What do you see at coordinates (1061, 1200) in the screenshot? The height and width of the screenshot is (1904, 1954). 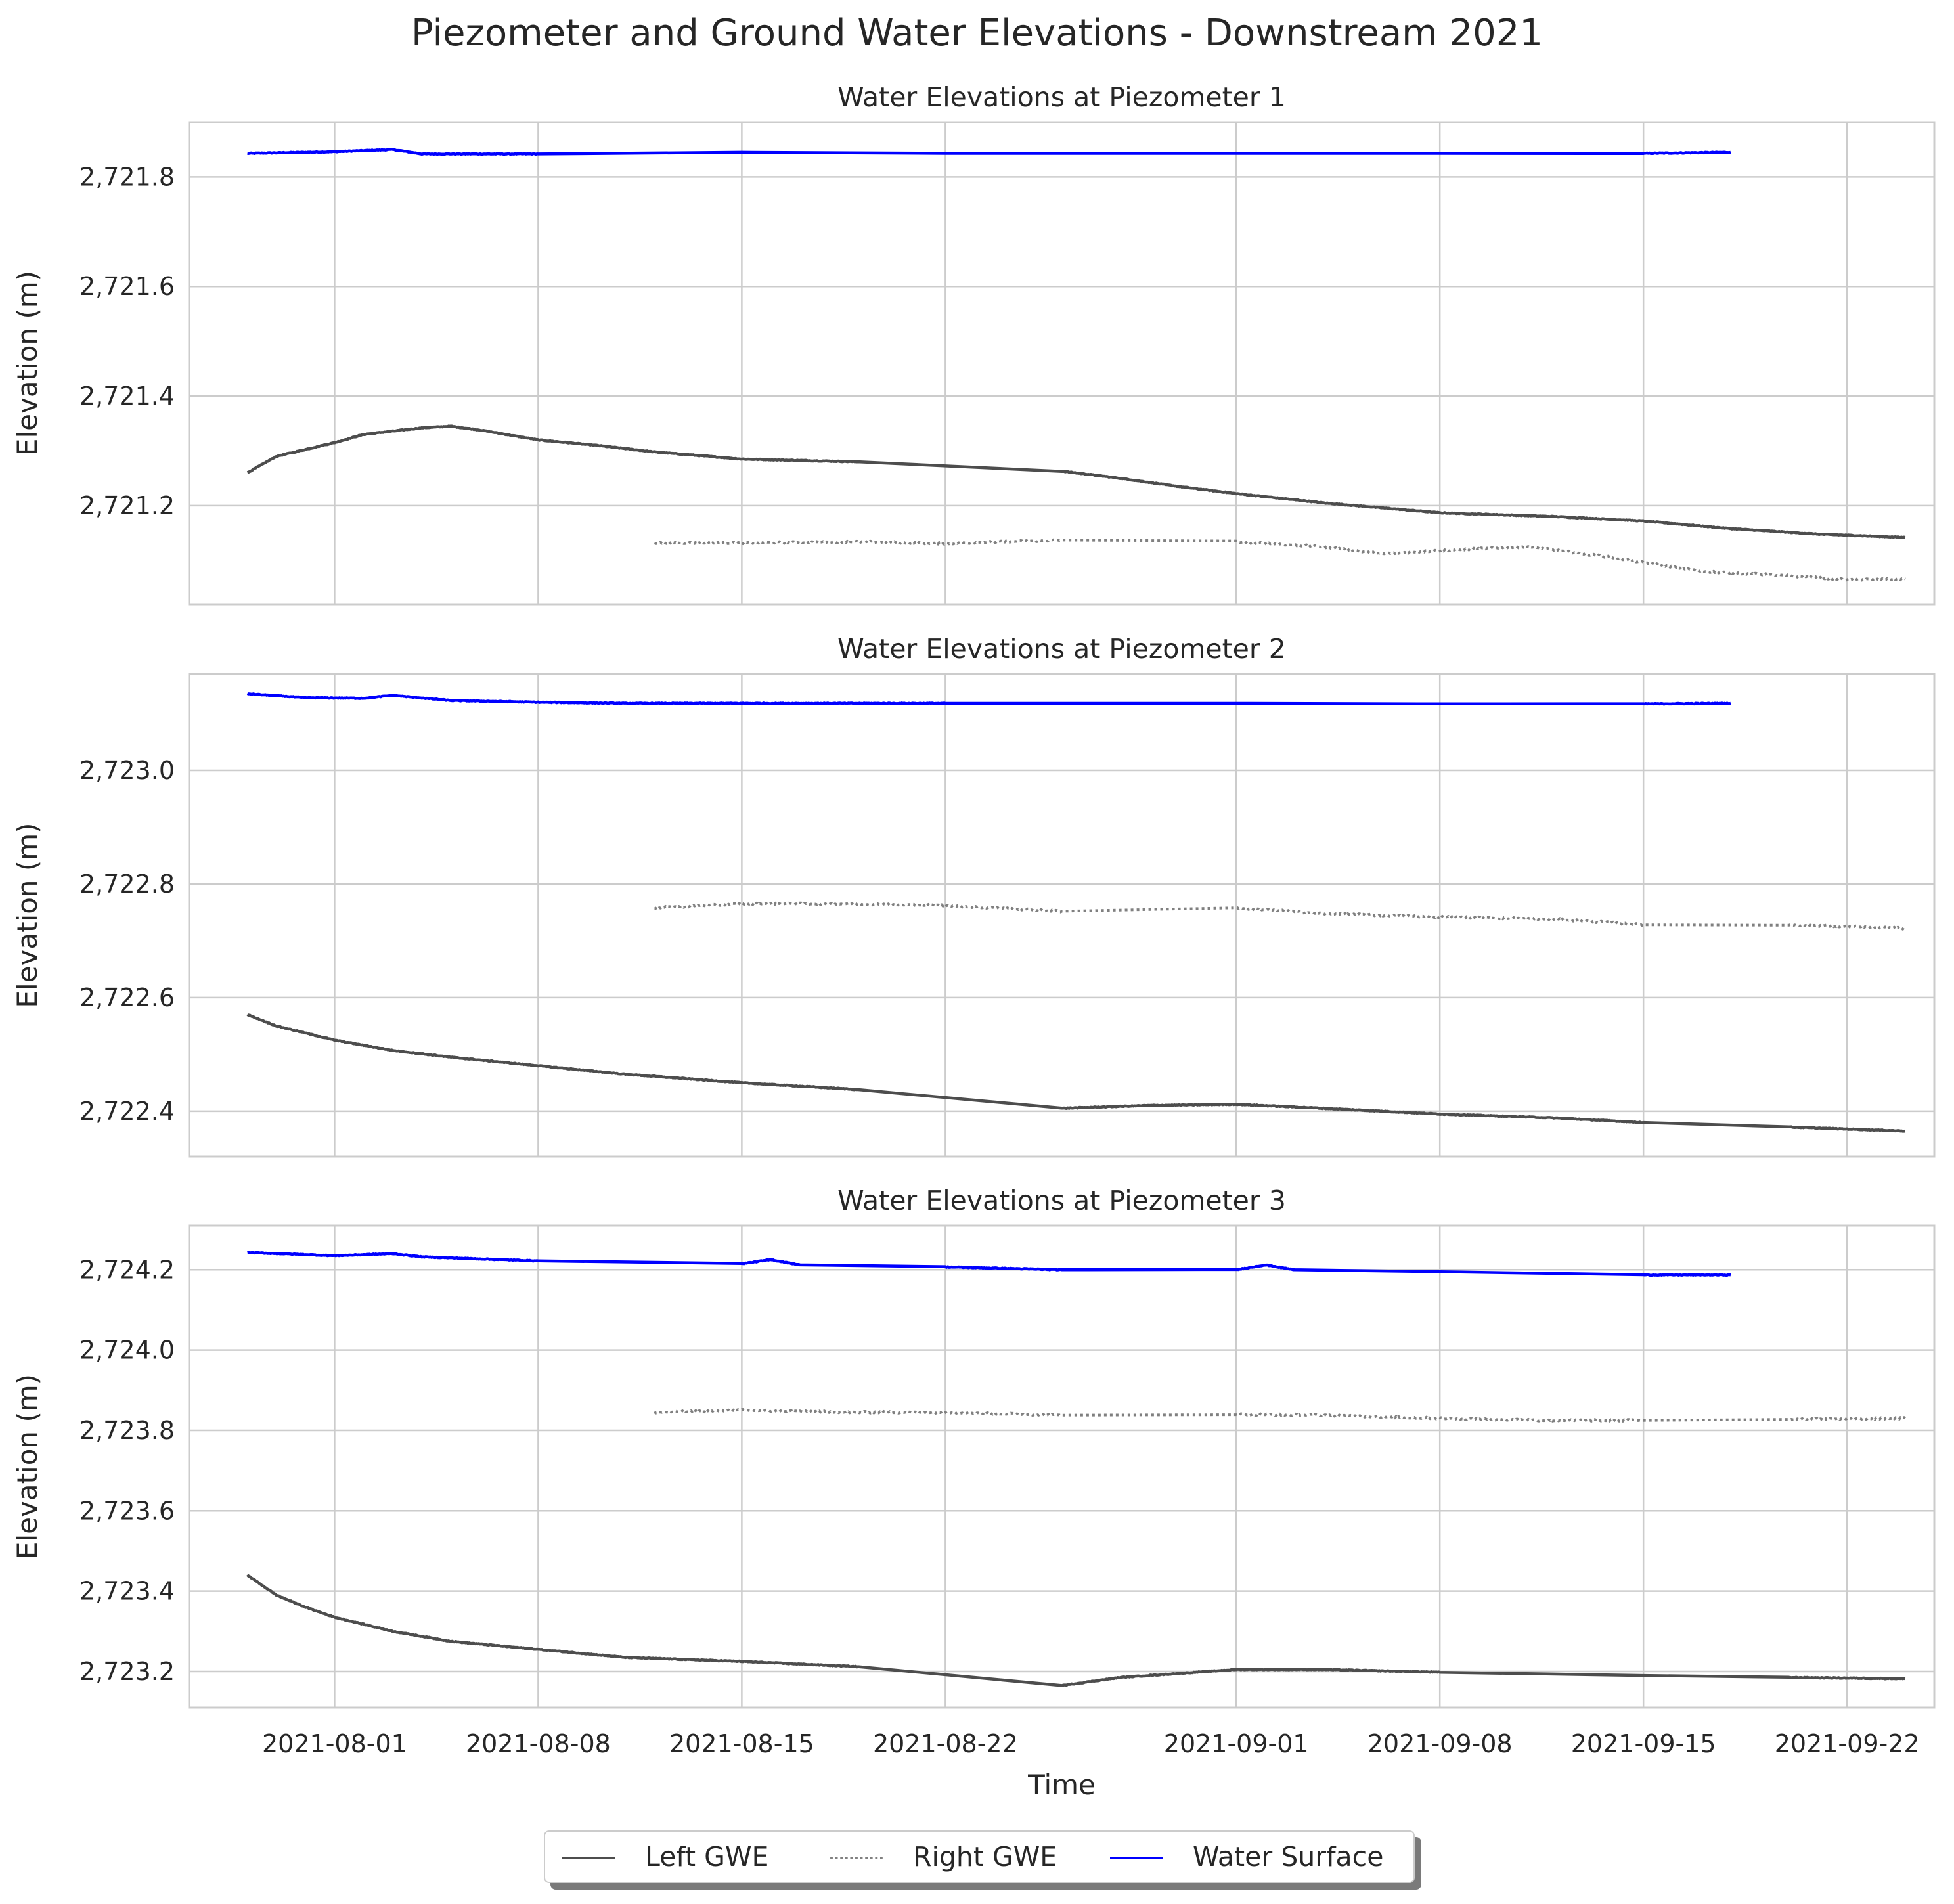 I see `panel-title: Water Elevations at Piezometer 3` at bounding box center [1061, 1200].